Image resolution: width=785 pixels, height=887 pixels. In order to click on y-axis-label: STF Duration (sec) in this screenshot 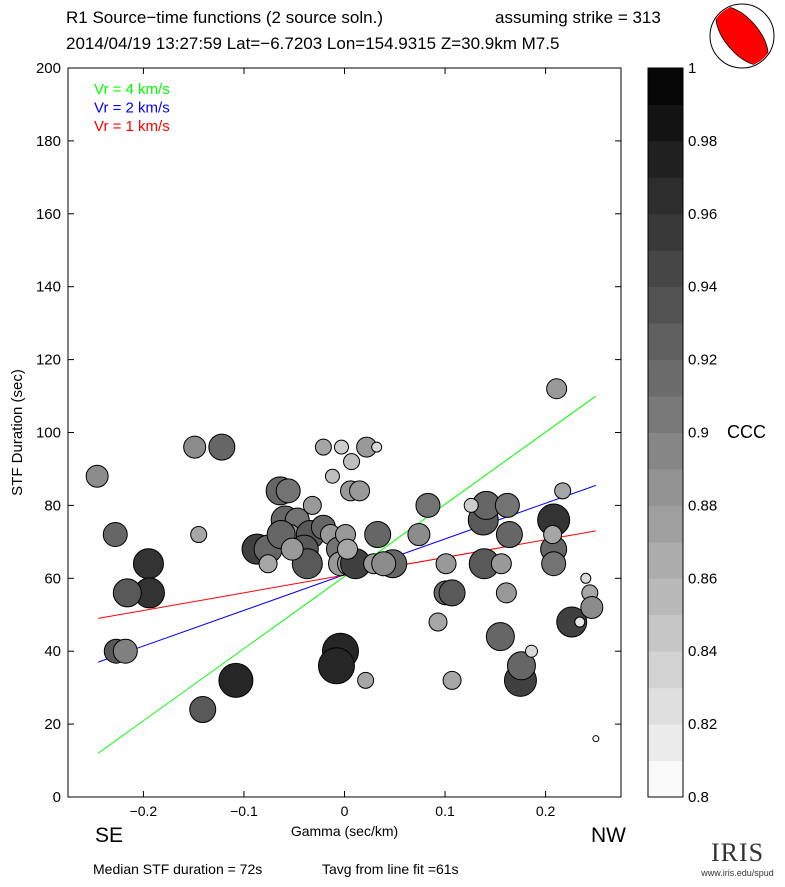, I will do `click(17, 432)`.